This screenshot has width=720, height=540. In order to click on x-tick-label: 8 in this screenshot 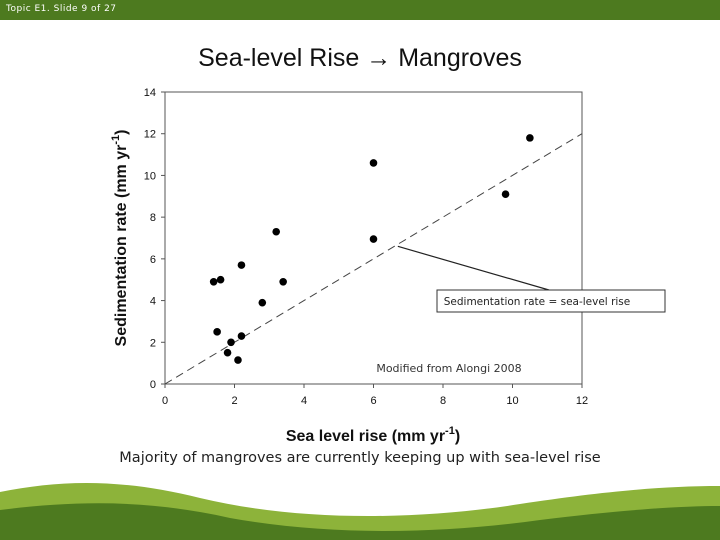, I will do `click(443, 401)`.